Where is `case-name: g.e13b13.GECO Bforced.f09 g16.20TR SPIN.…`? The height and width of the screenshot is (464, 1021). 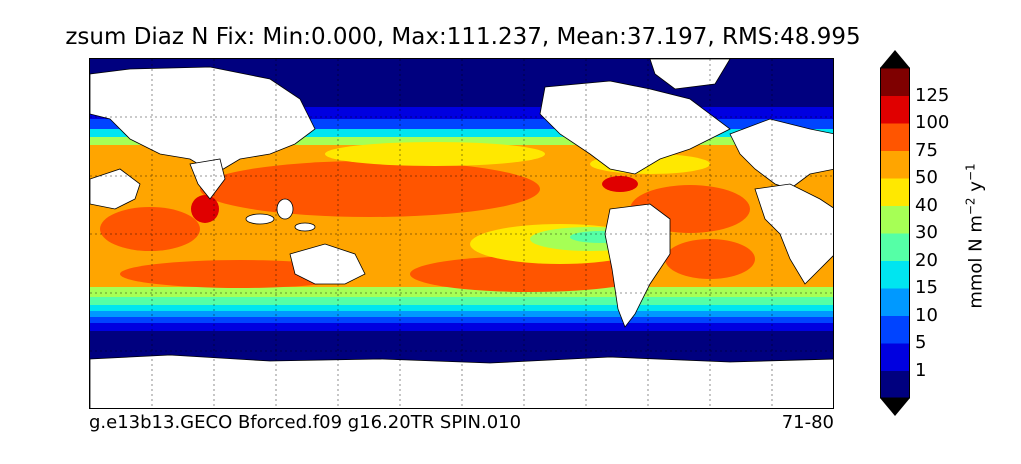 case-name: g.e13b13.GECO Bforced.f09 g16.20TR SPIN.… is located at coordinates (305, 422).